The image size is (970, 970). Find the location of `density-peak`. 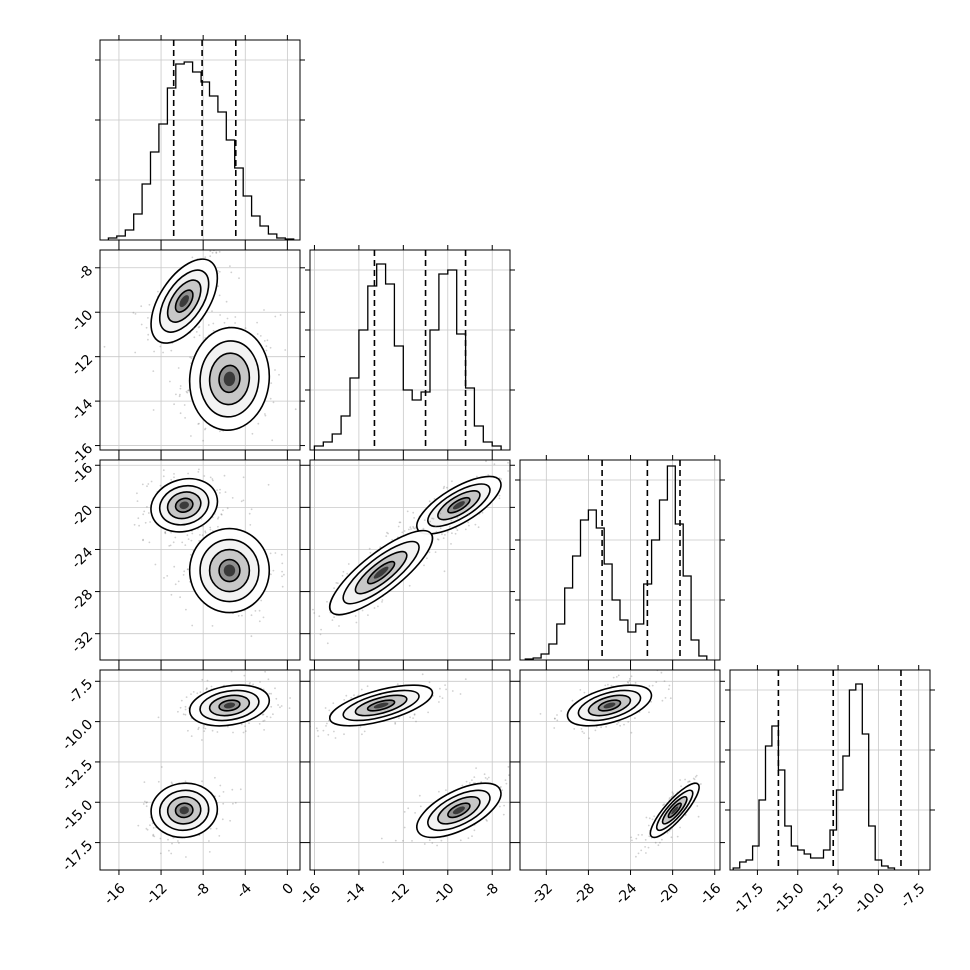

density-peak is located at coordinates (184, 301).